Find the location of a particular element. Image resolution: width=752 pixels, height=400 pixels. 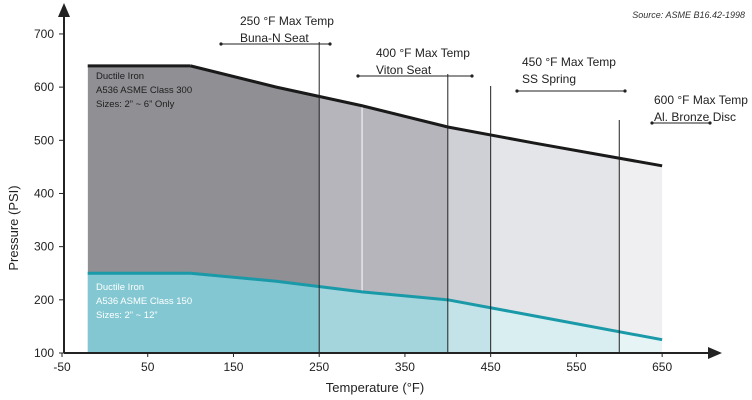

region-label-0-line-2: Sizes: 2” ~ 6” Only is located at coordinates (135, 104).